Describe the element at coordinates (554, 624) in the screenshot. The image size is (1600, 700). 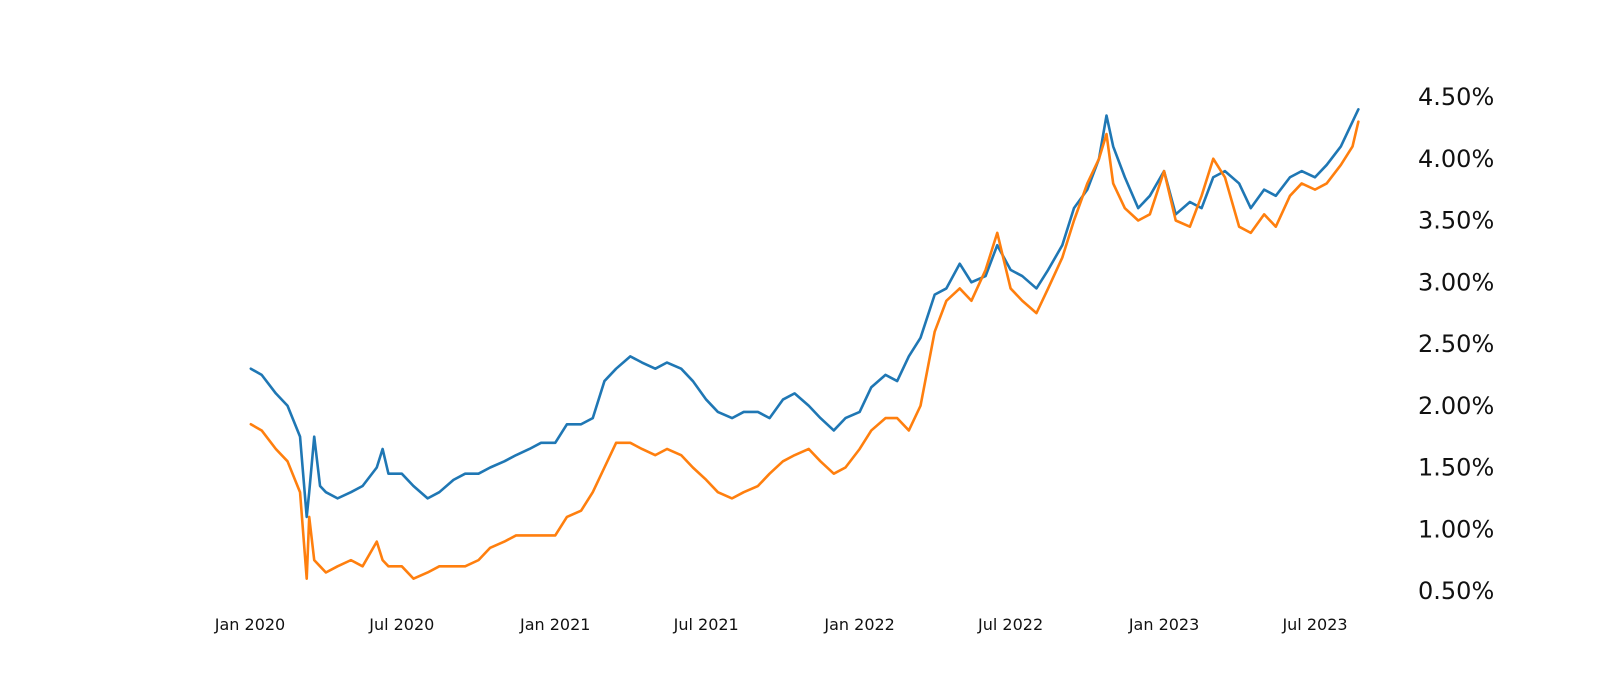
I see `x-tick-label-3: Jan 2021` at that location.